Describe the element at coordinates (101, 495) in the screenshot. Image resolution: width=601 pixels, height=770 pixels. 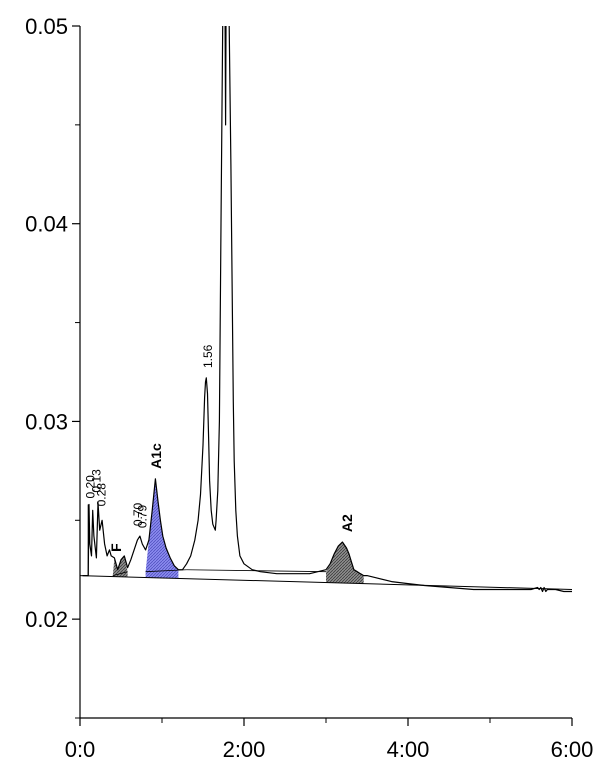
I see `peak-label: 0.28` at that location.